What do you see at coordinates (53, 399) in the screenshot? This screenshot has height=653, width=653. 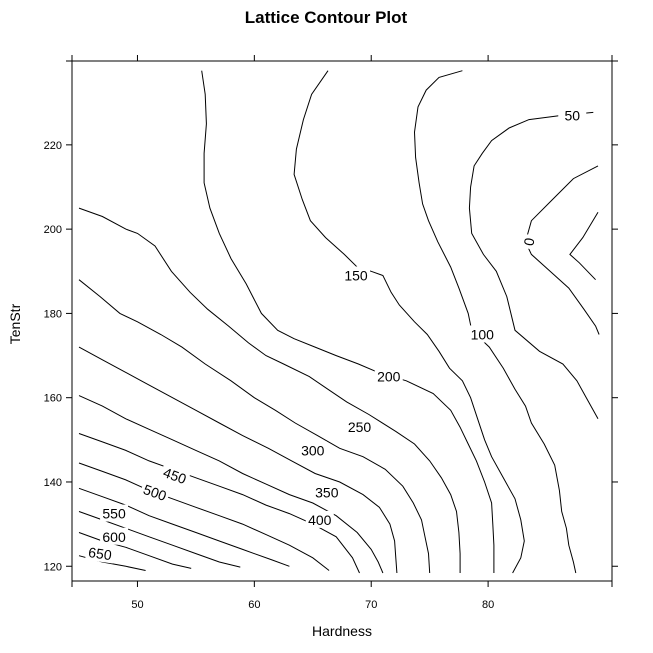 I see `y-tick-label: 160` at bounding box center [53, 399].